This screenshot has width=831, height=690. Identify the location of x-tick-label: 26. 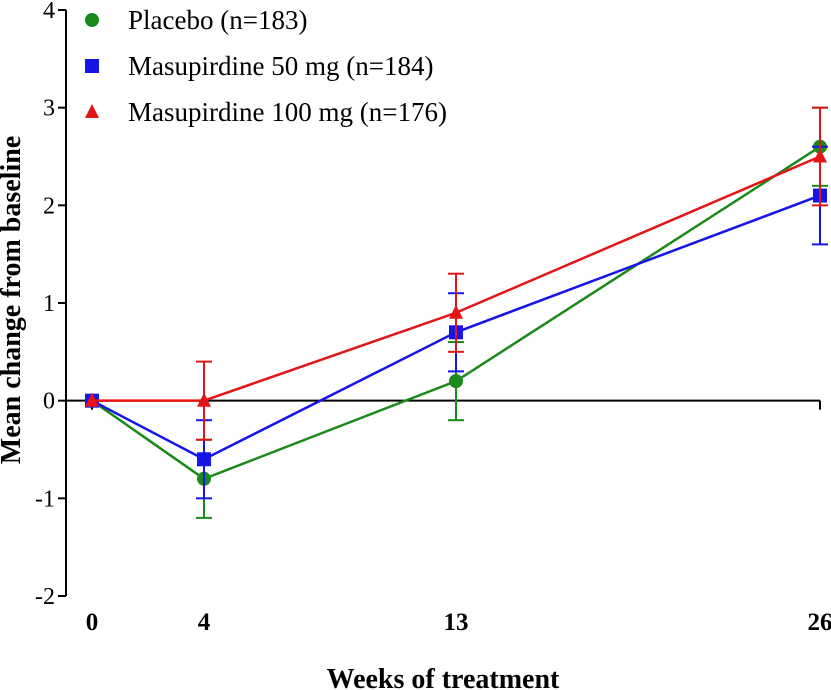
(819, 622).